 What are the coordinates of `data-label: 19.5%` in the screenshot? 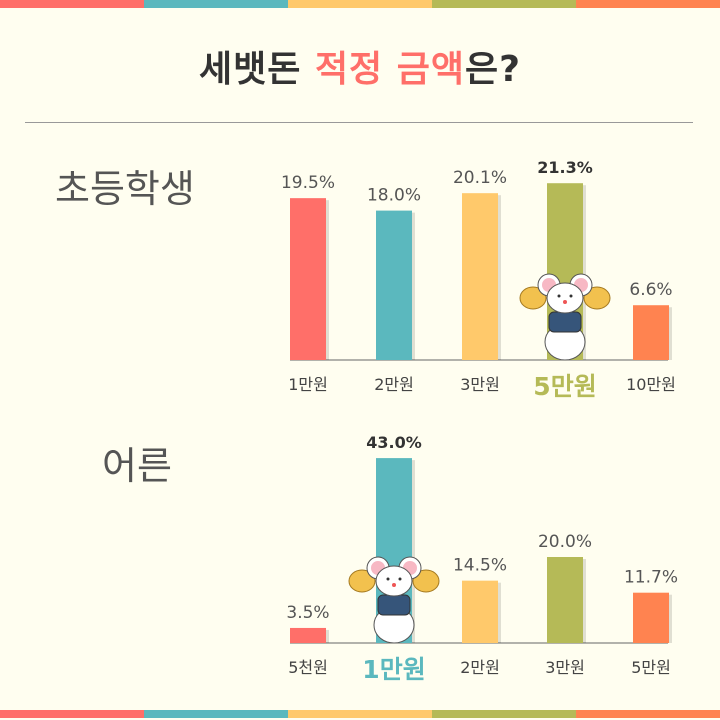 It's located at (308, 183).